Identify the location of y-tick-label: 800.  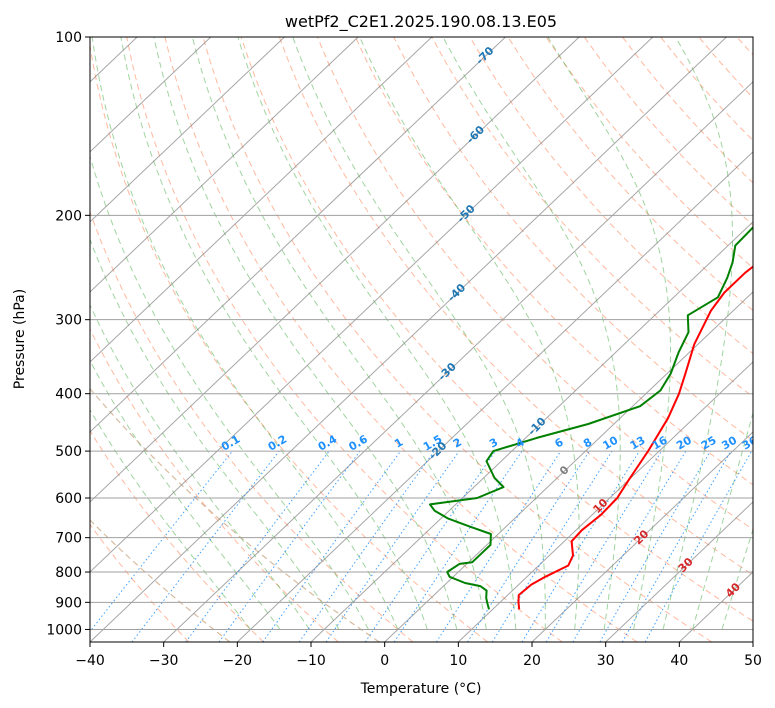
(68, 573).